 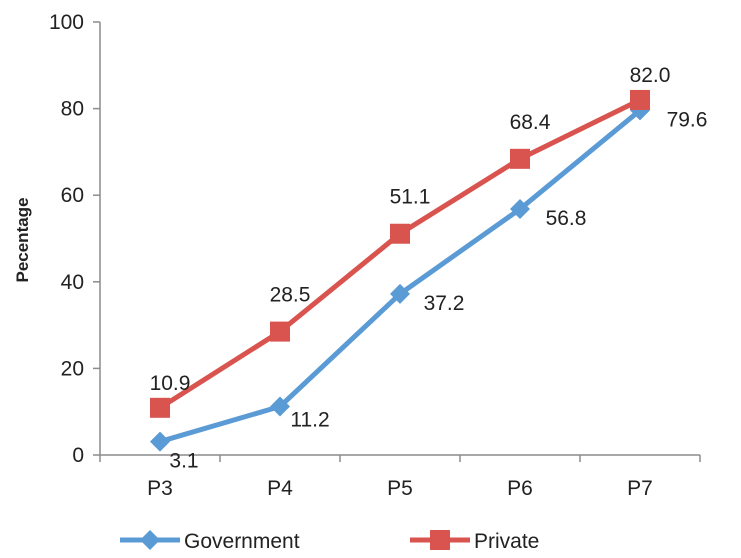 I want to click on legend-label: Government, so click(x=242, y=541).